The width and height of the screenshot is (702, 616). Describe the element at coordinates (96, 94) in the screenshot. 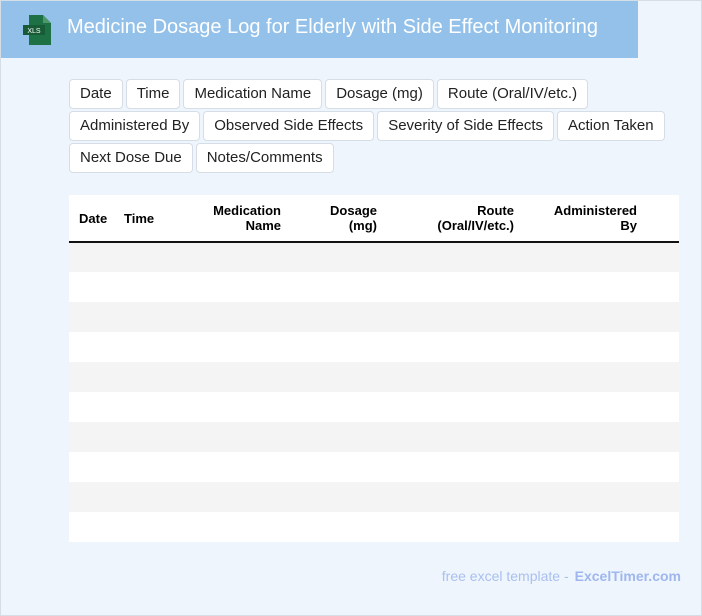

I see `column-tag: Date` at that location.